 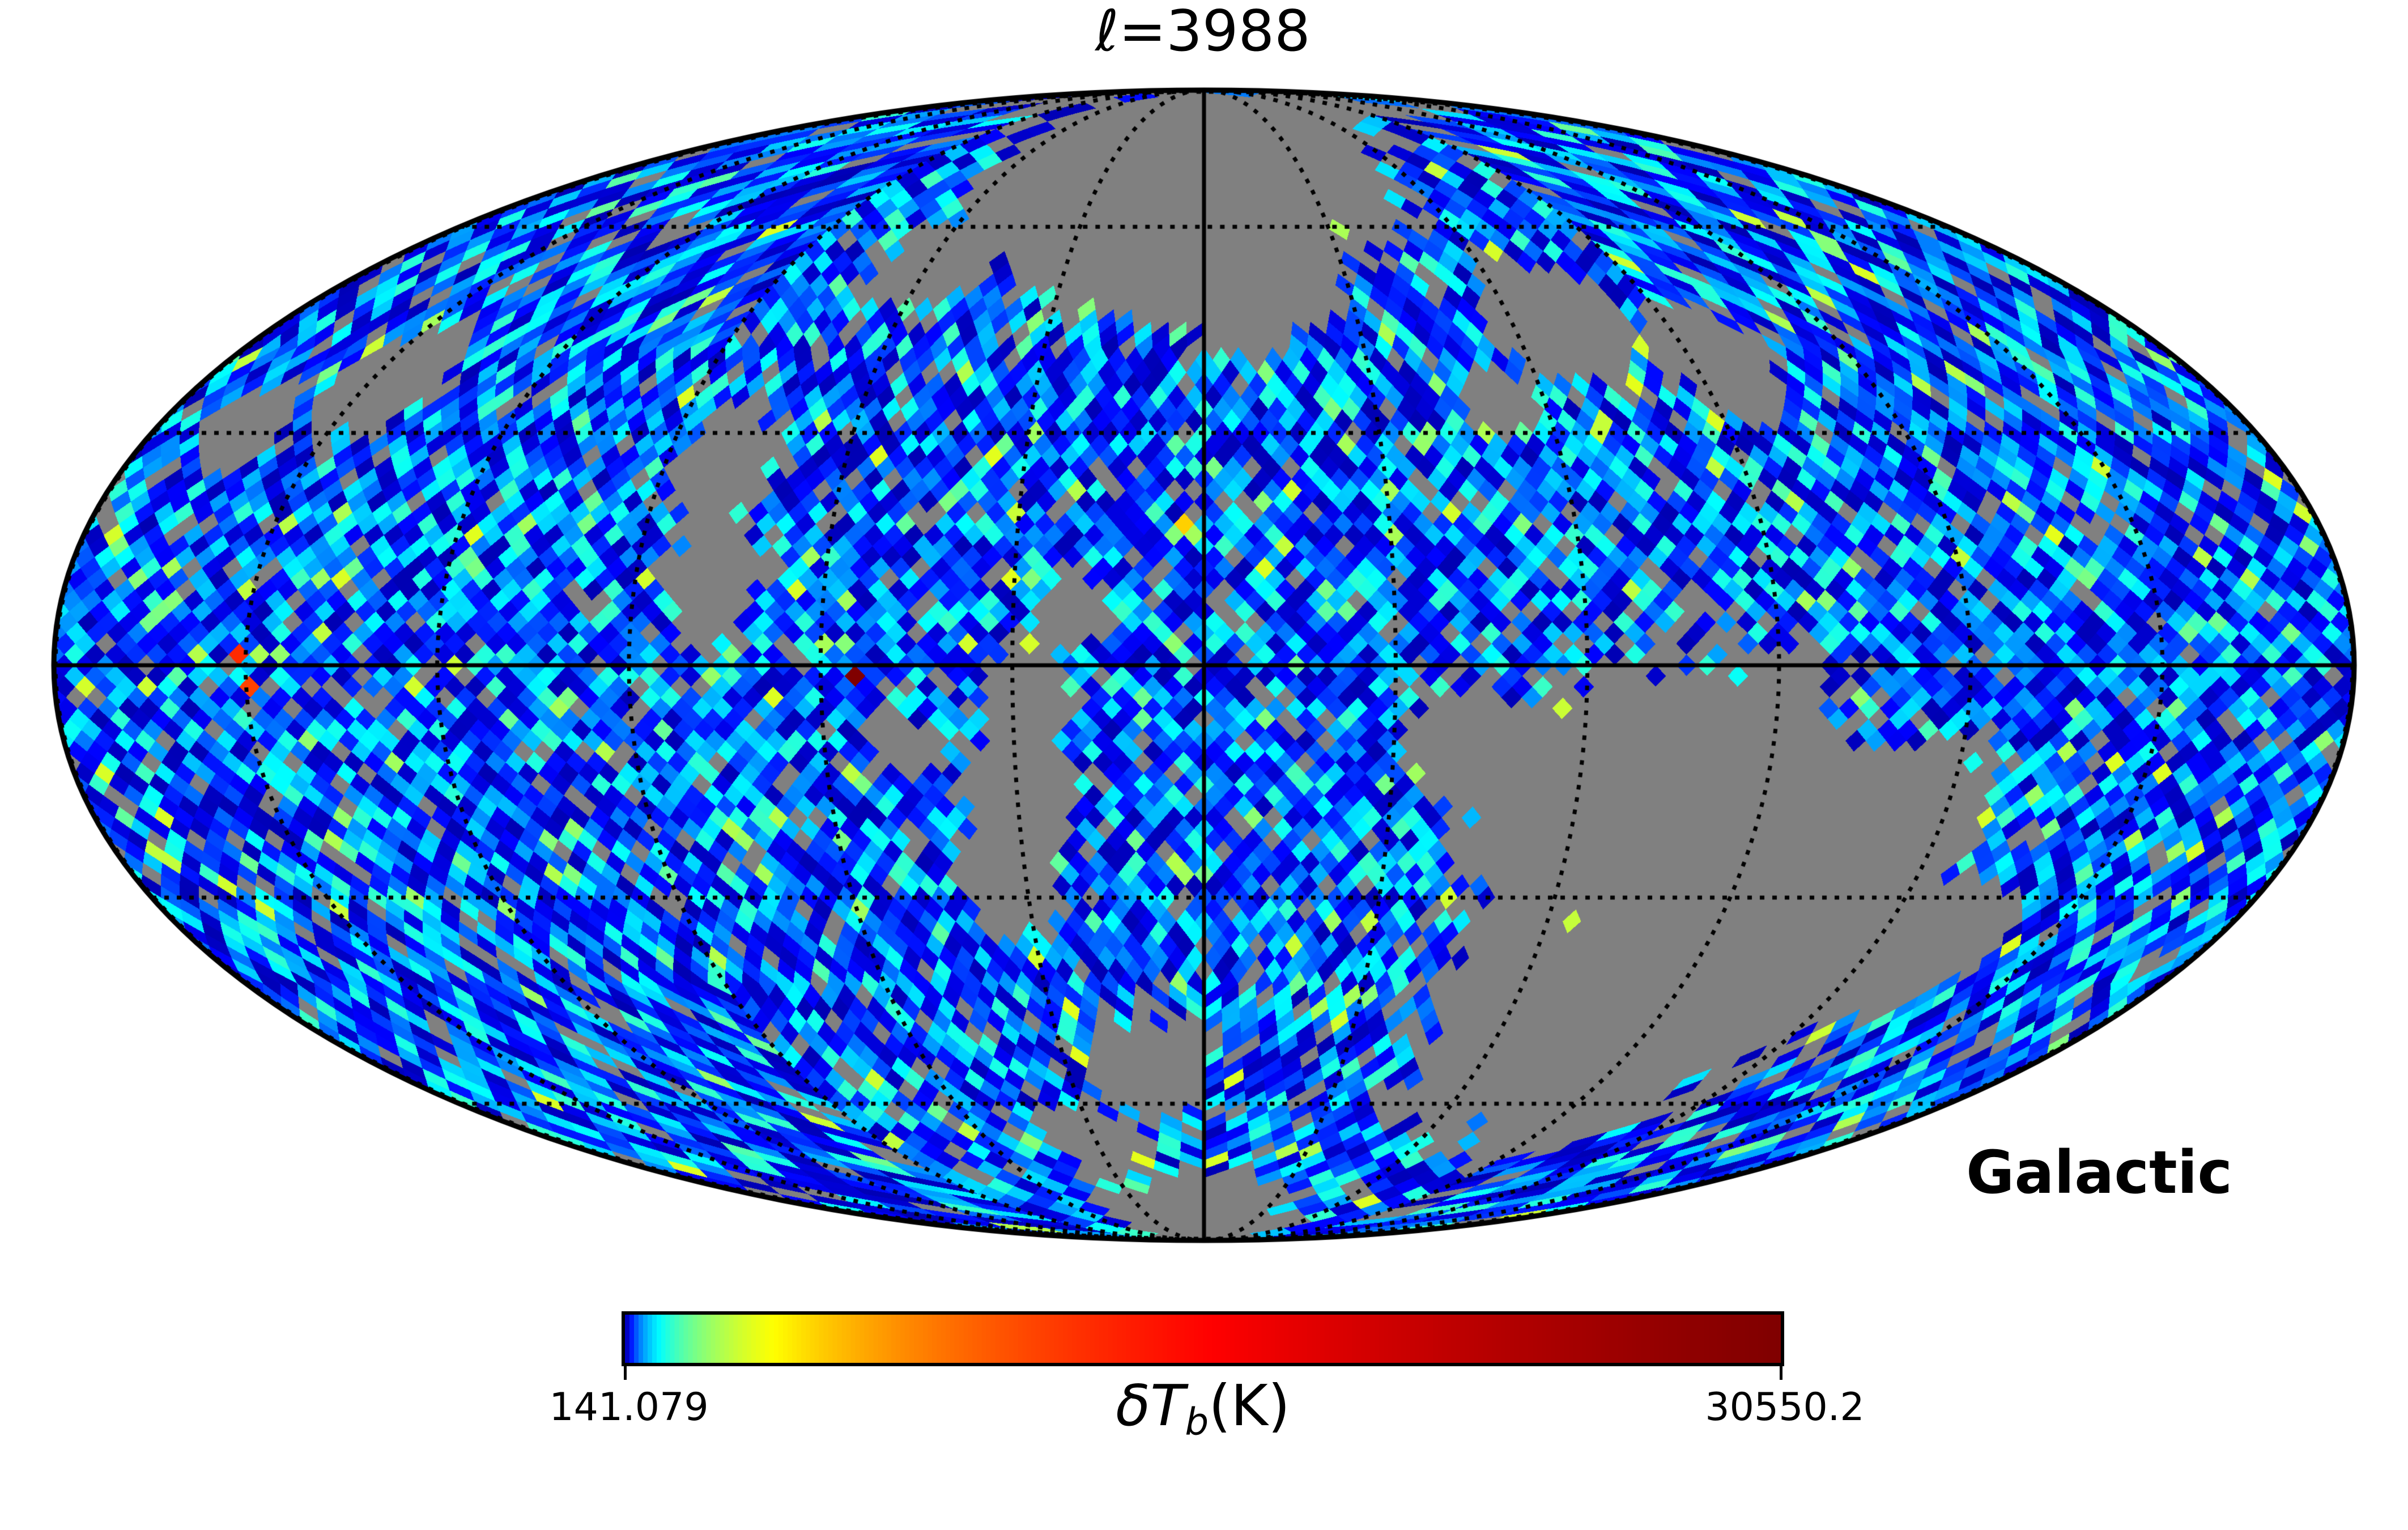 I want to click on colorbar, so click(x=1203, y=1338).